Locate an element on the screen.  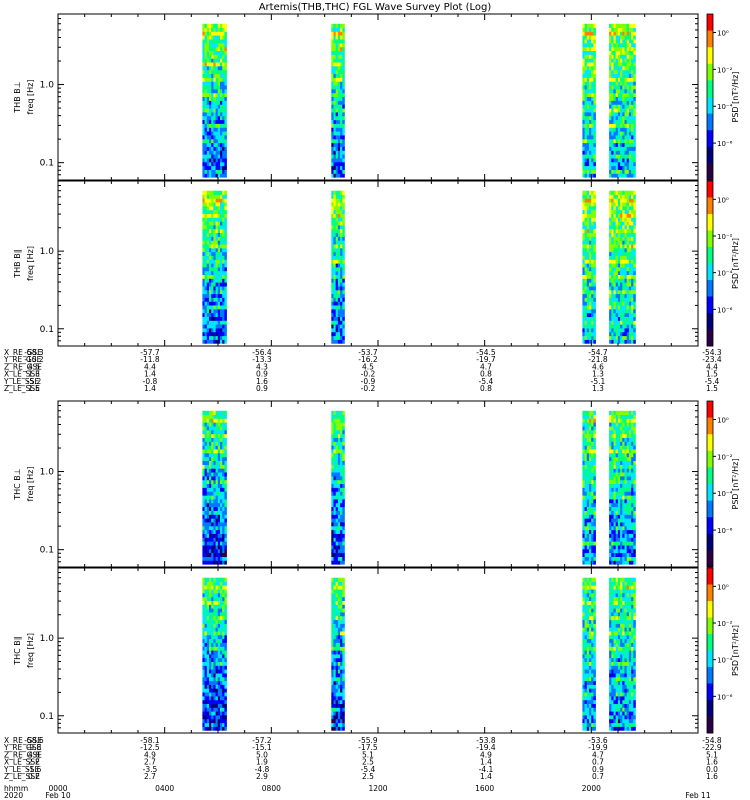
colorbar-label: PSD [nT²/Hz] is located at coordinates (735, 263).